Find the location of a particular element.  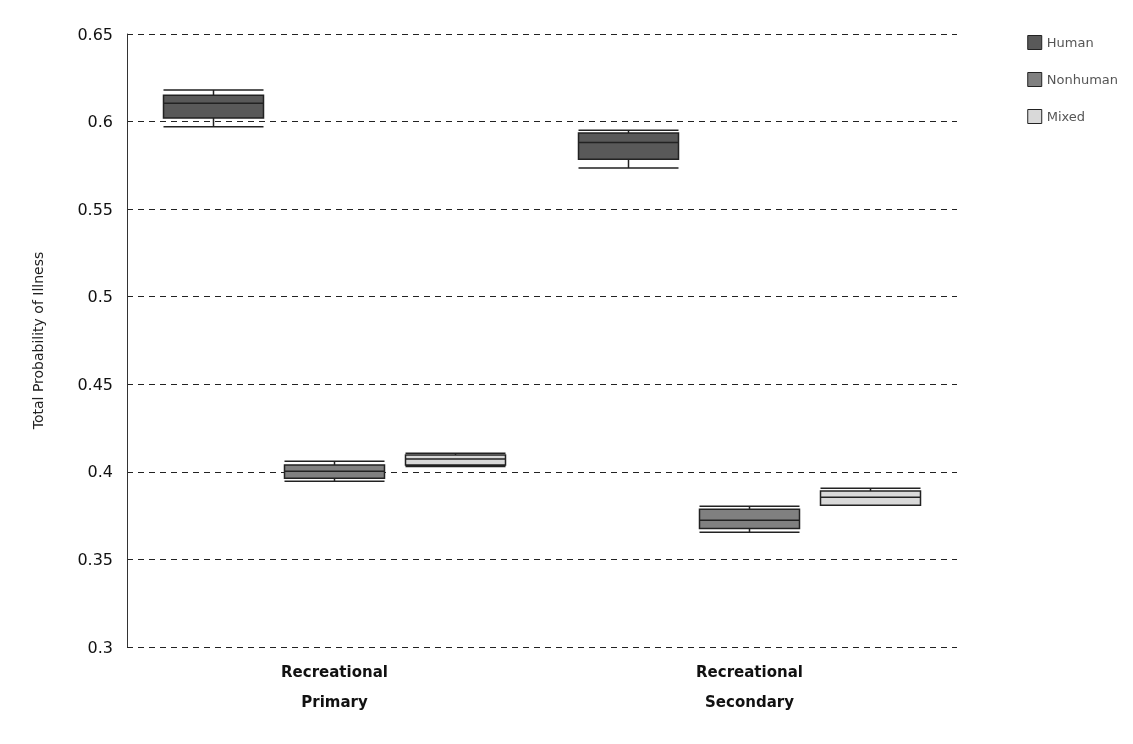

y-axis-title: Total Probability of Illness is located at coordinates (38, 341).